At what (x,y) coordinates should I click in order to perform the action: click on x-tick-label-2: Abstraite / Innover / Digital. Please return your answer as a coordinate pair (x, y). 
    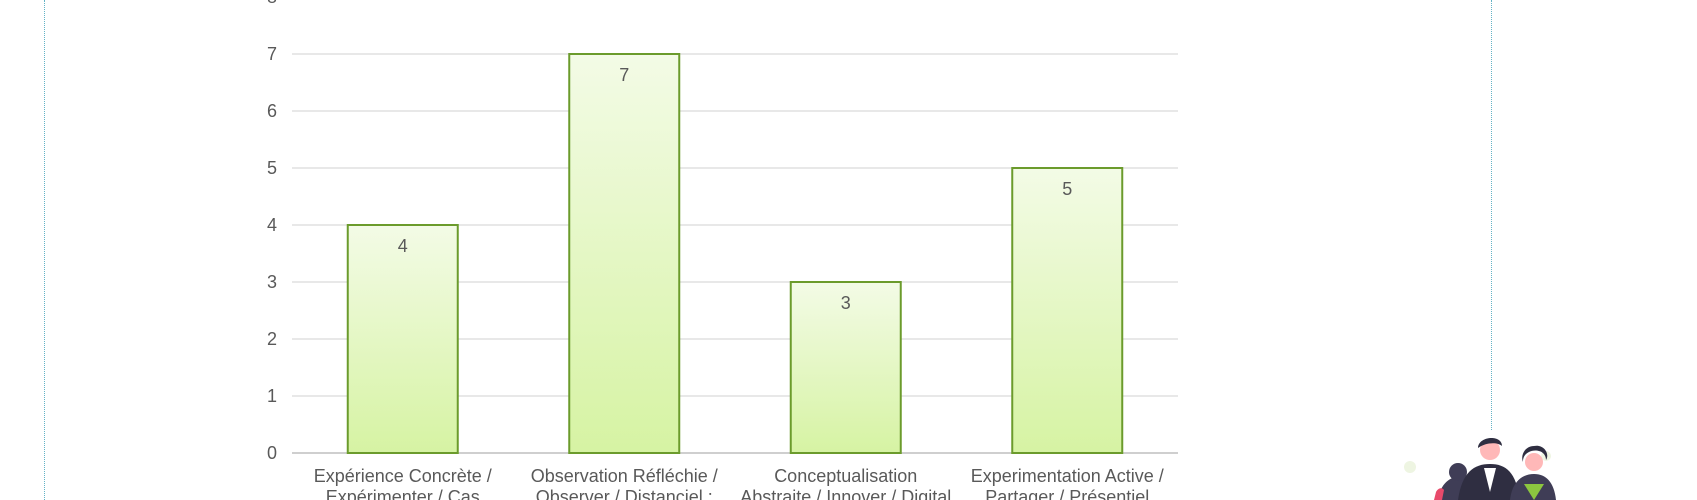
    Looking at the image, I should click on (845, 493).